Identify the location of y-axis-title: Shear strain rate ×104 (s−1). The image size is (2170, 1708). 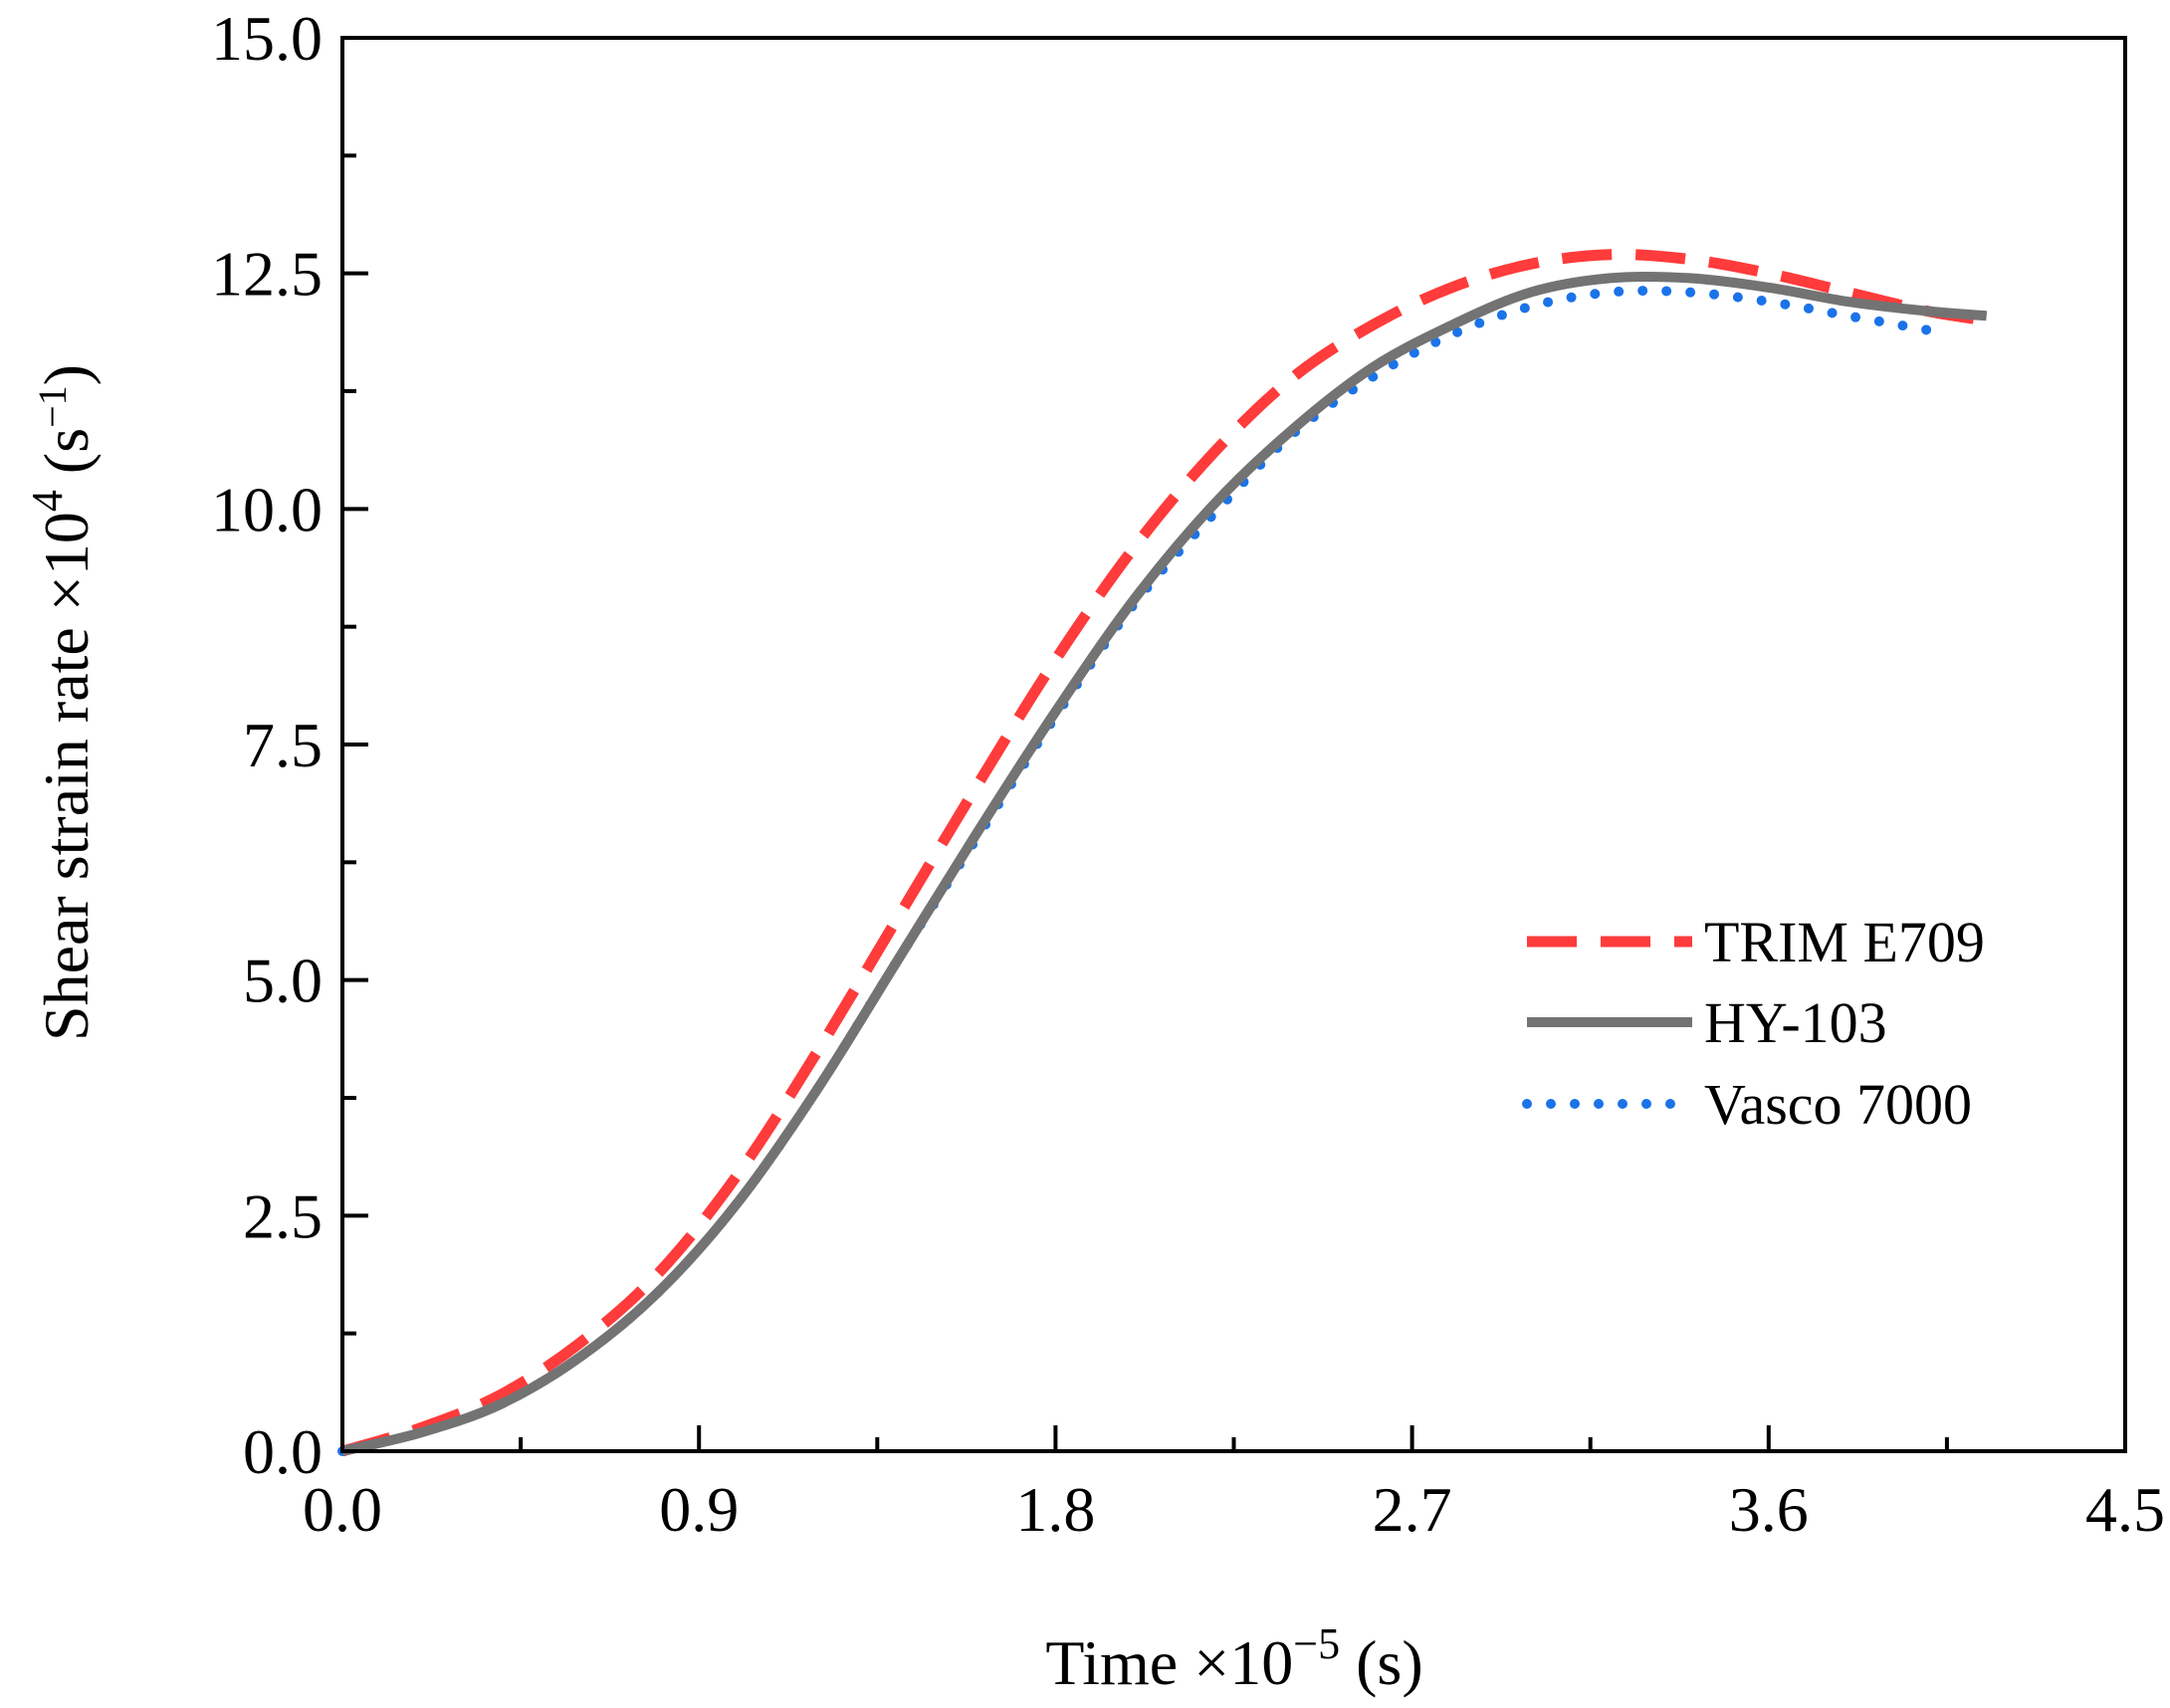
(63, 703).